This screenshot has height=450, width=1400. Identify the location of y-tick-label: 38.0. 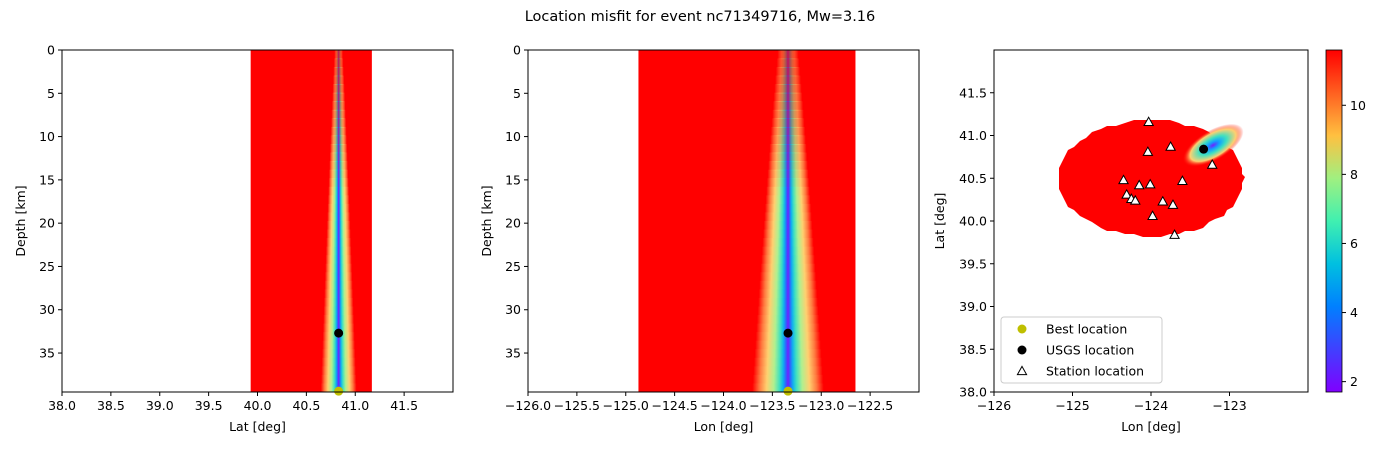
(973, 392).